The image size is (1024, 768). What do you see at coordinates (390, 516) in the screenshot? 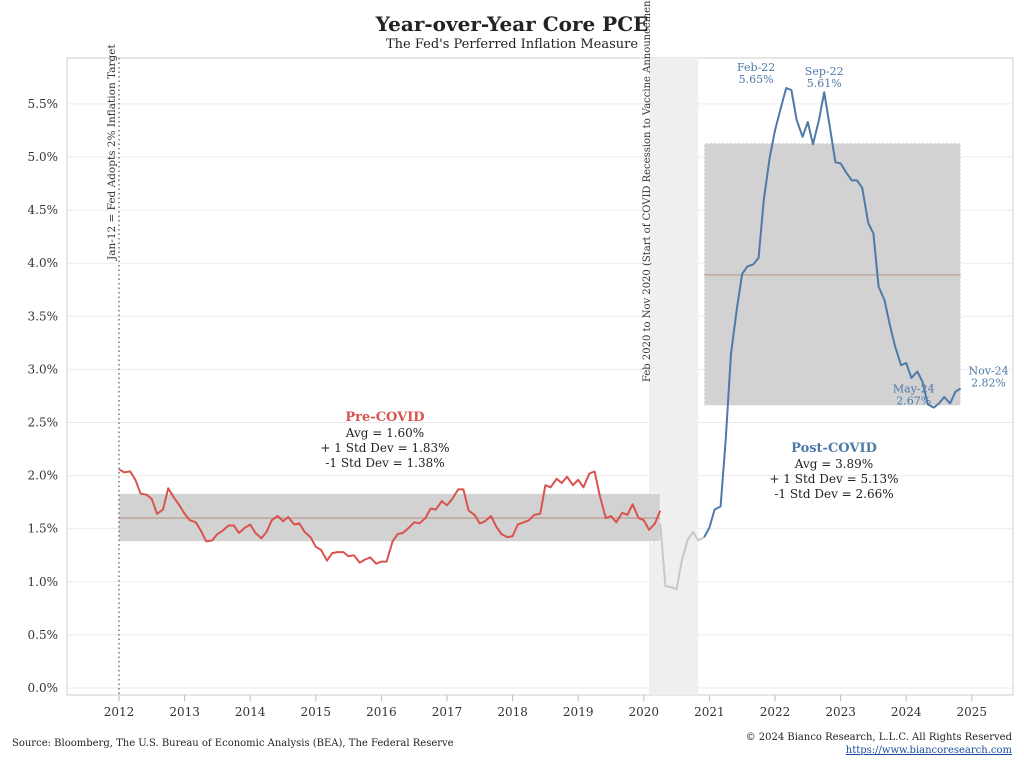
I see `pre-covid-series-line` at bounding box center [390, 516].